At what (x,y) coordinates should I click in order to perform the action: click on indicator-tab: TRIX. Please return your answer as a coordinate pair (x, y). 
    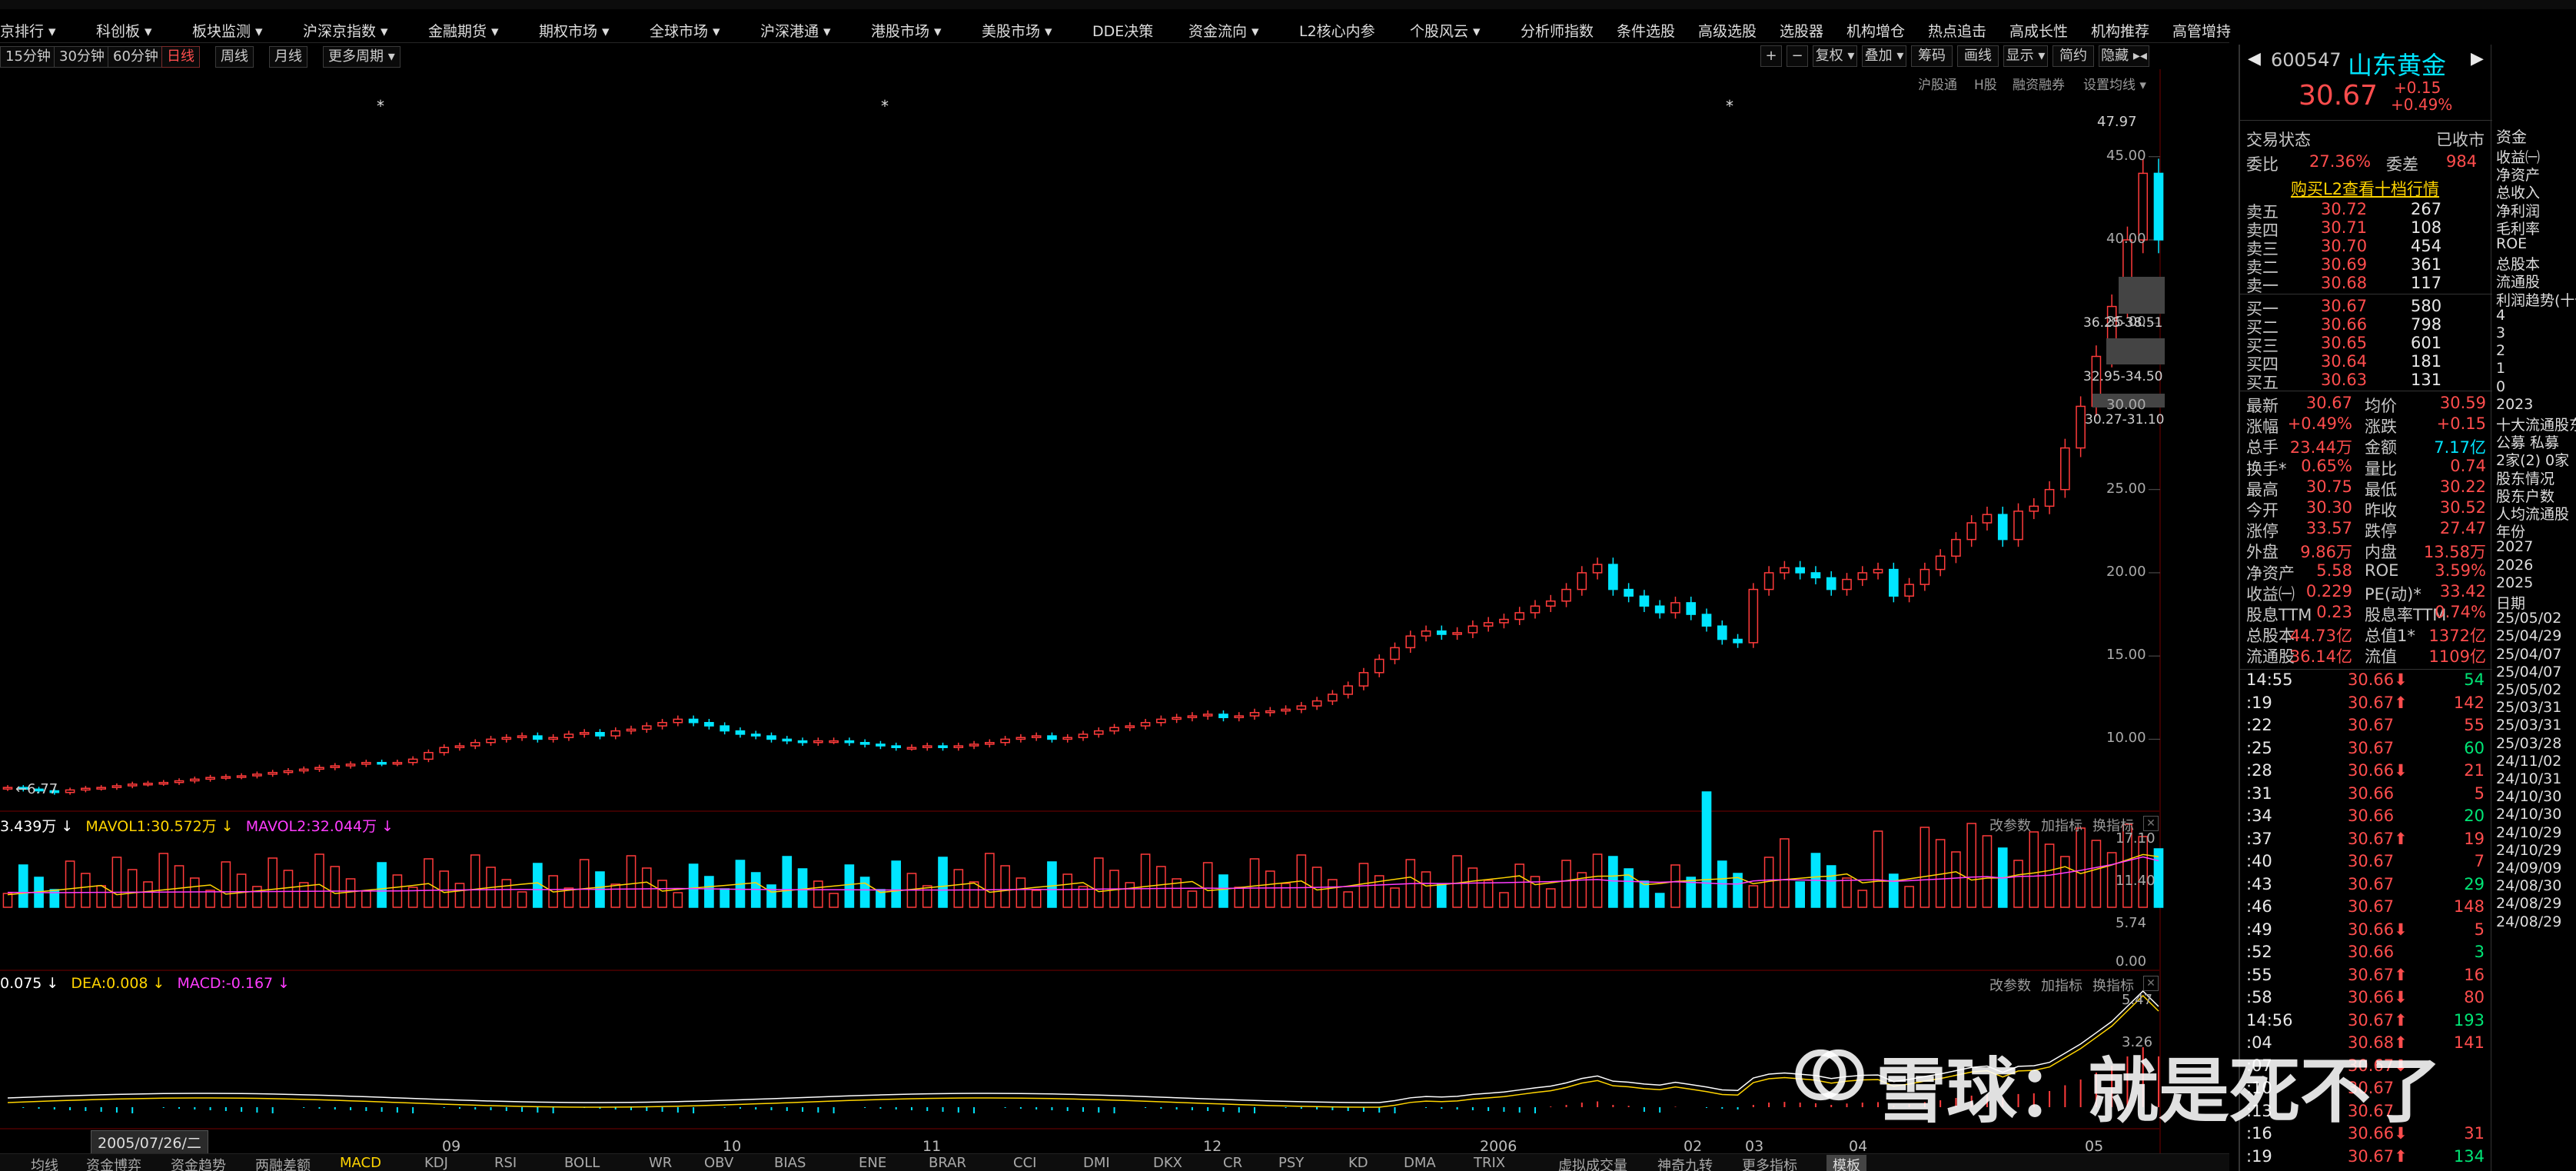
    Looking at the image, I should click on (1490, 1163).